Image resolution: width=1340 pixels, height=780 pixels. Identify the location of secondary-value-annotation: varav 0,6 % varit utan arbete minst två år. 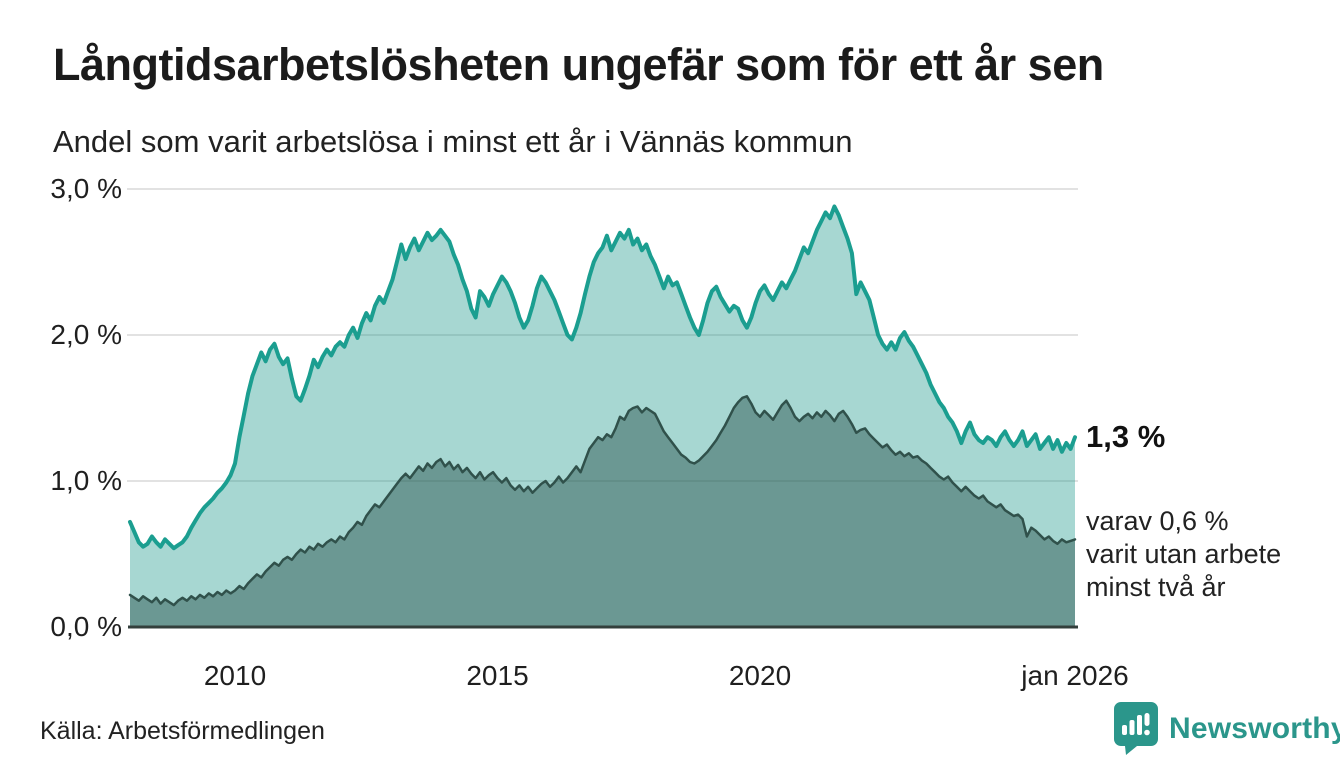
(1183, 554).